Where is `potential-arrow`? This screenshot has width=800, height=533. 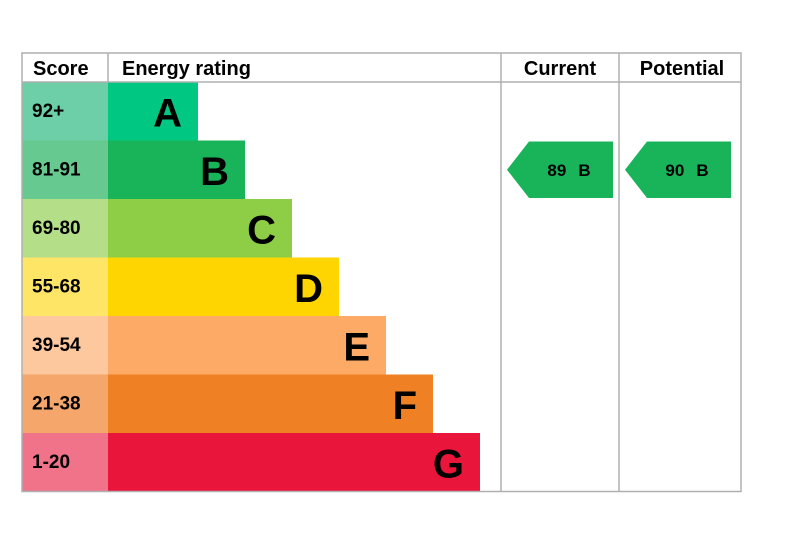
potential-arrow is located at coordinates (678, 169).